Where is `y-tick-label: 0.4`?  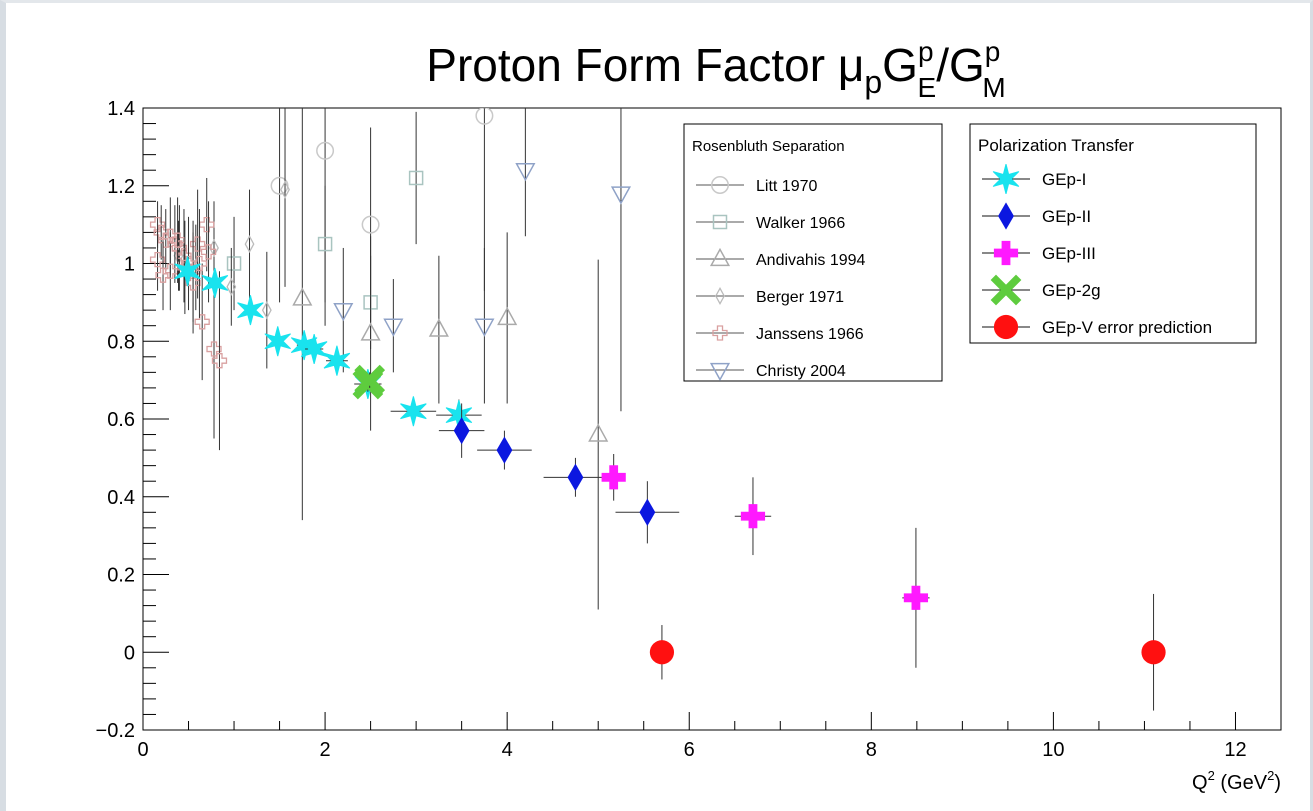 y-tick-label: 0.4 is located at coordinates (121, 498).